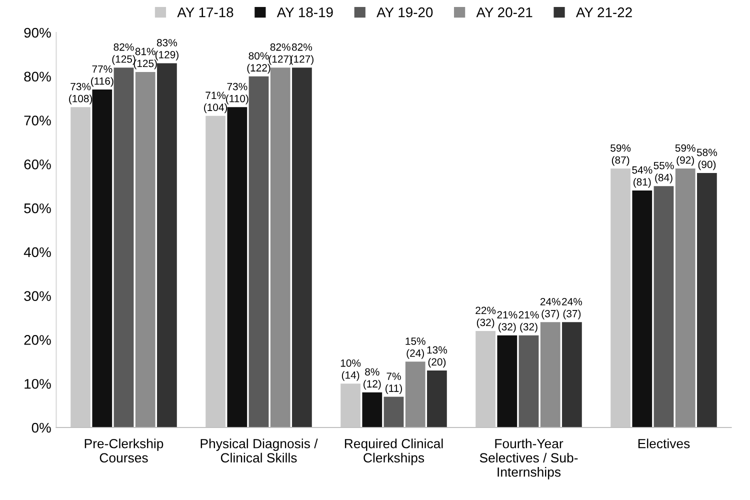 The image size is (750, 500). Describe the element at coordinates (404, 12) in the screenshot. I see `legend-label: AY 19-20` at that location.